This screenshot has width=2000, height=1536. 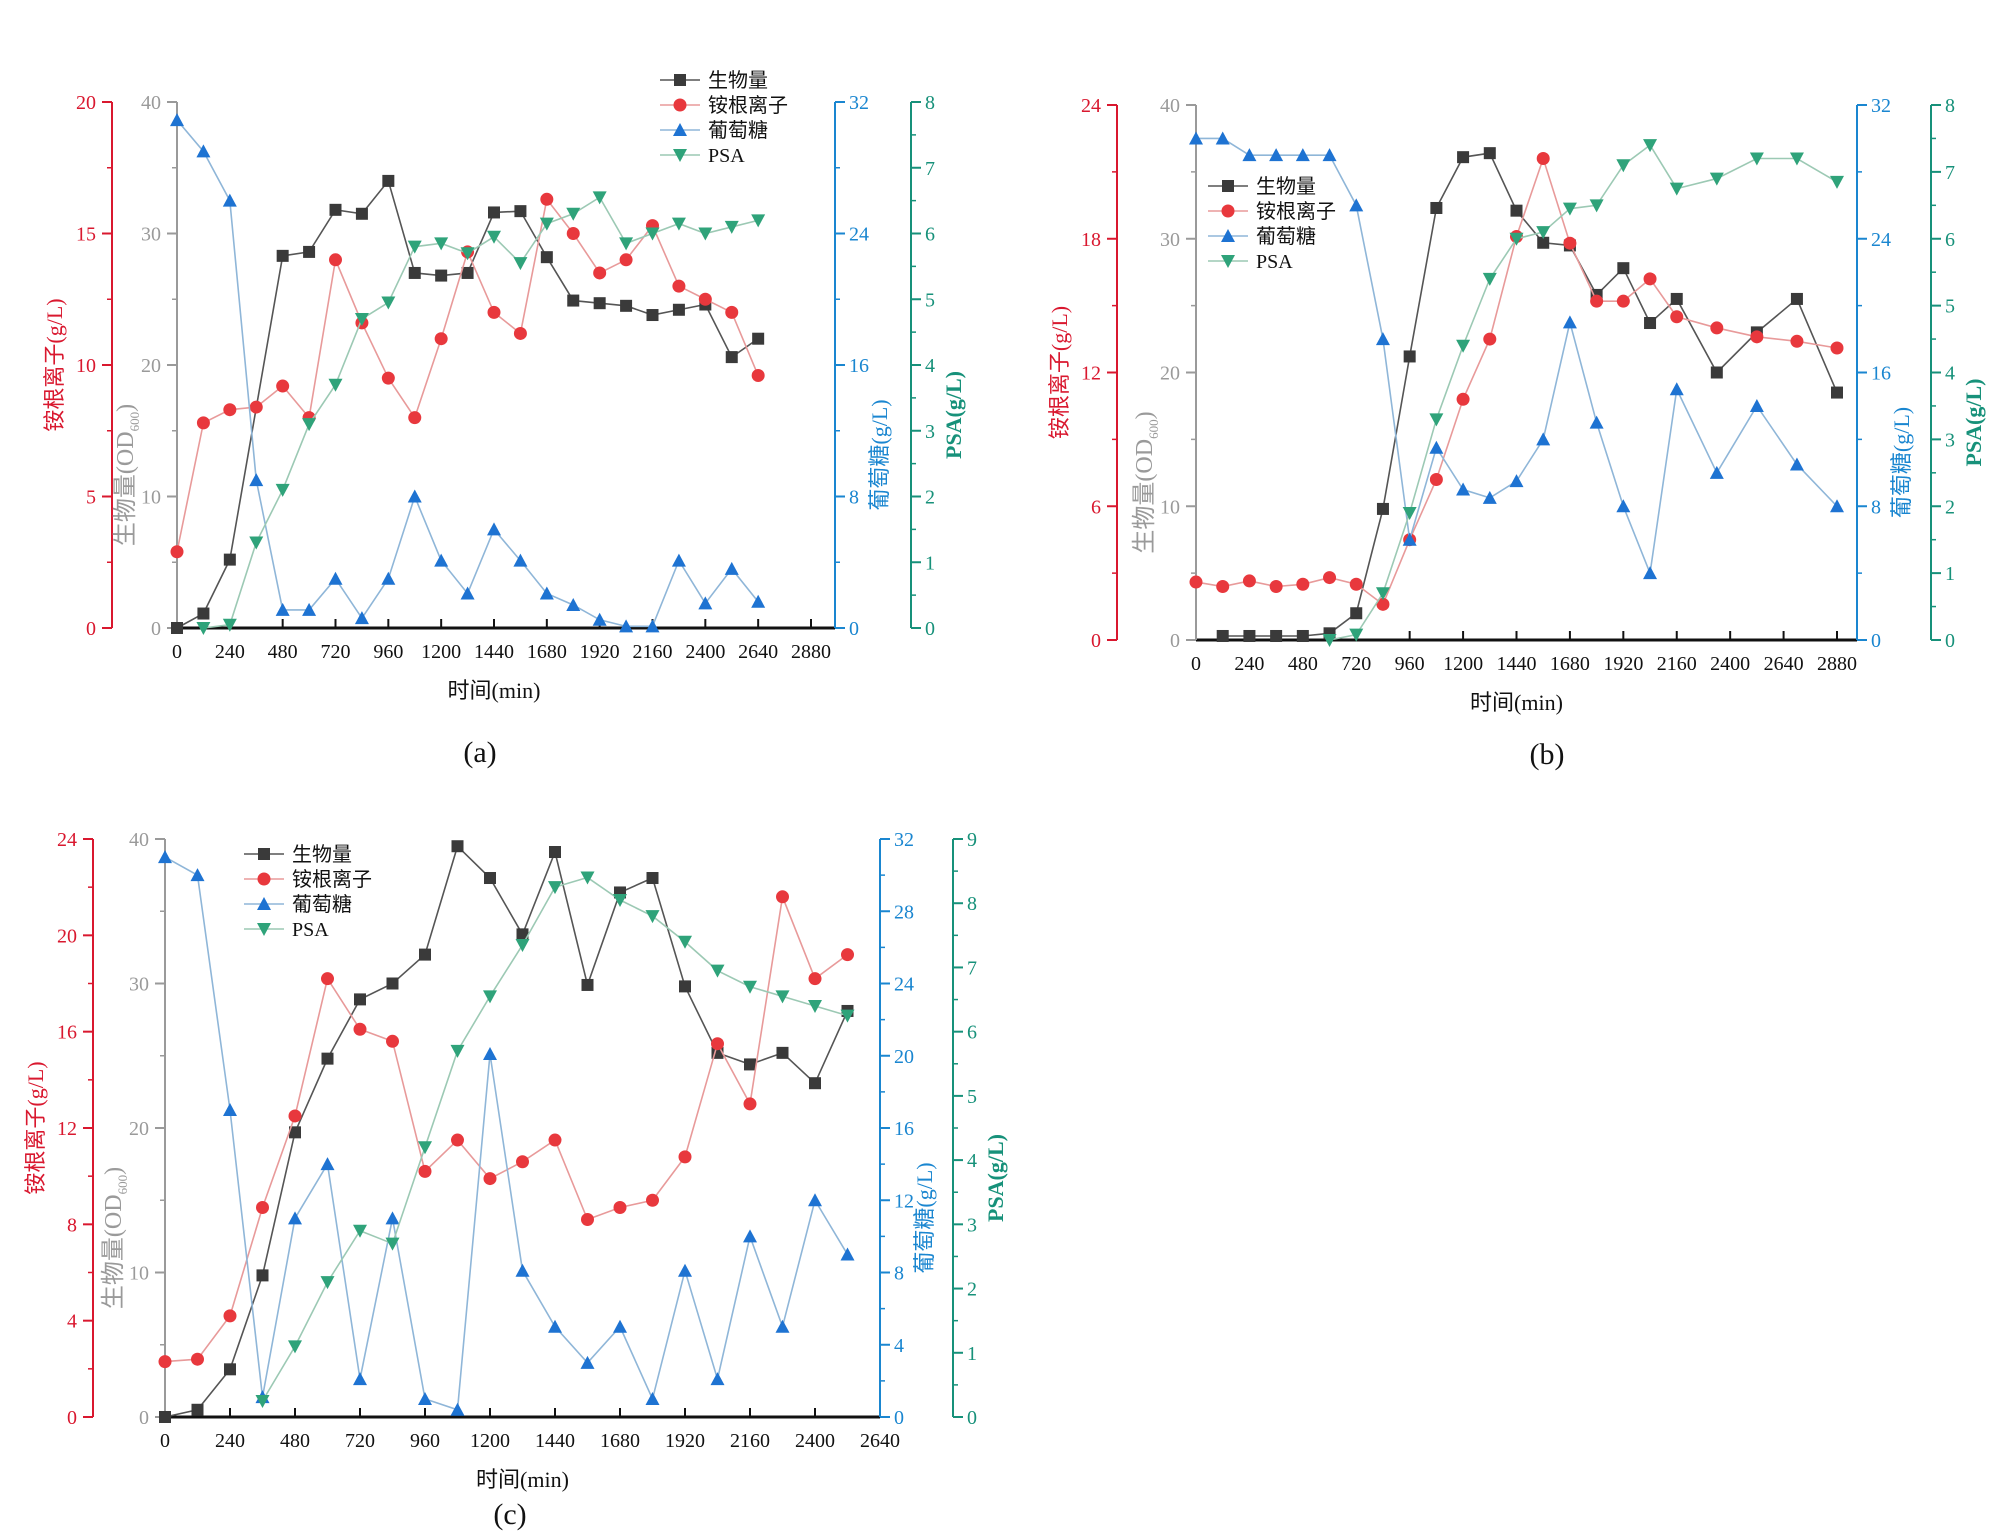 What do you see at coordinates (139, 985) in the screenshot?
I see `biomass-tick-label: 30` at bounding box center [139, 985].